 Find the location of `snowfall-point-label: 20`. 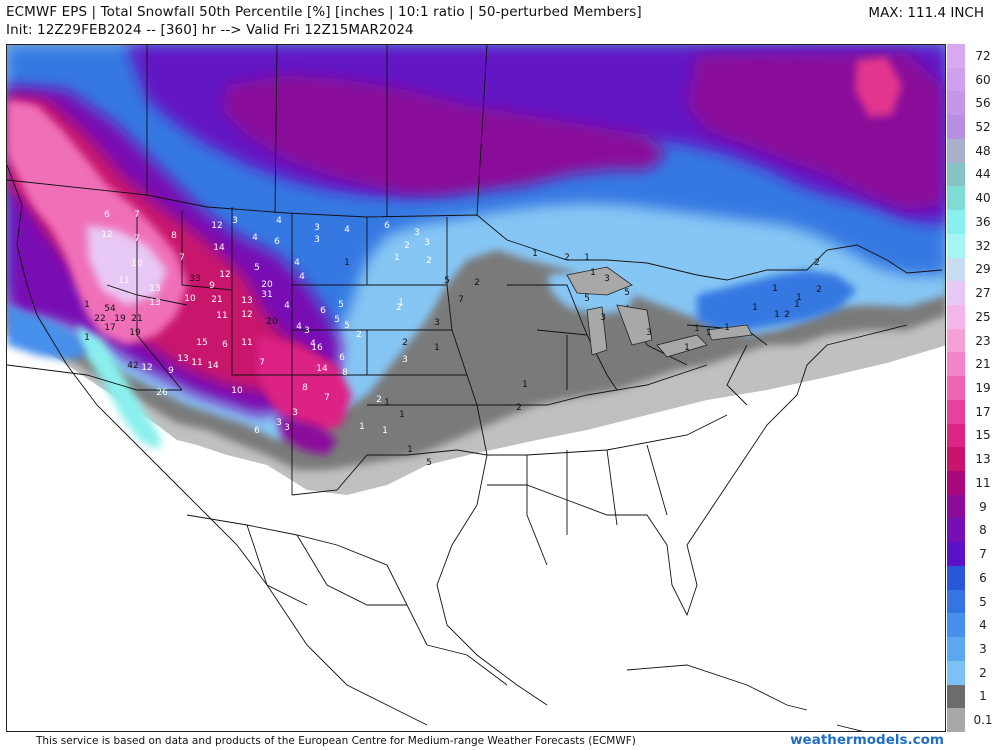

snowfall-point-label: 20 is located at coordinates (267, 285).